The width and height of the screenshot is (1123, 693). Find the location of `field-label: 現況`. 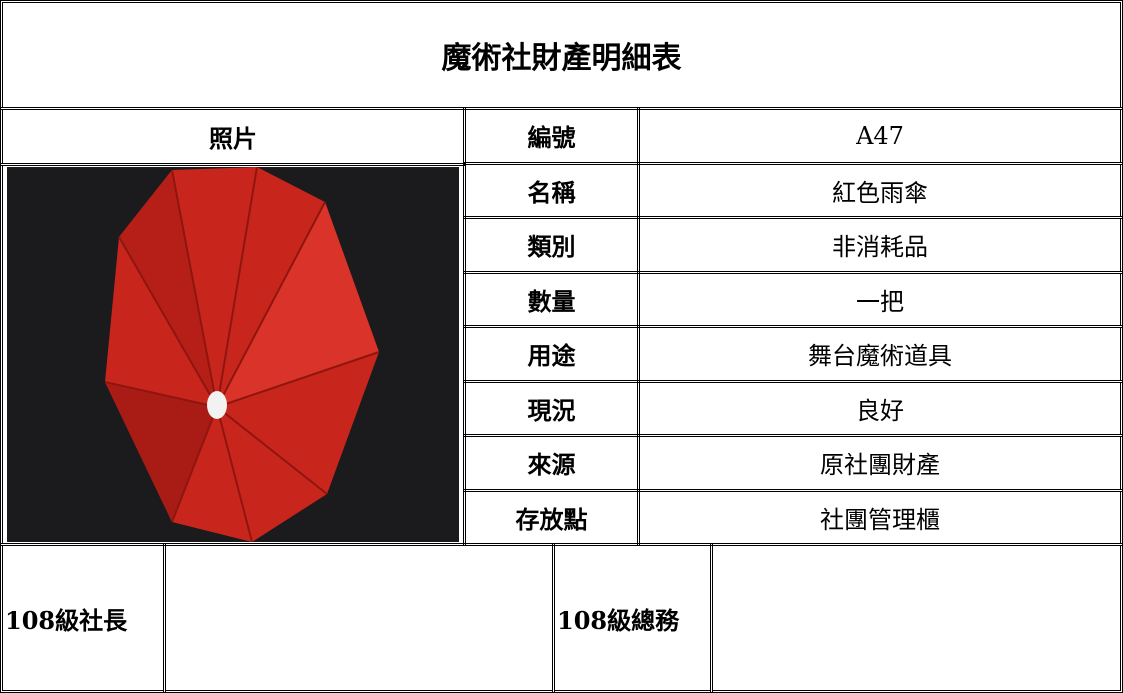

field-label: 現況 is located at coordinates (551, 408).